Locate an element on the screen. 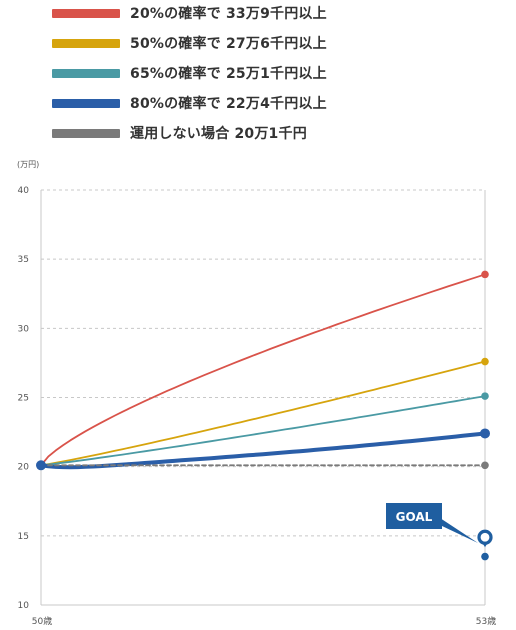 This screenshot has height=630, width=516. goal-marker is located at coordinates (485, 537).